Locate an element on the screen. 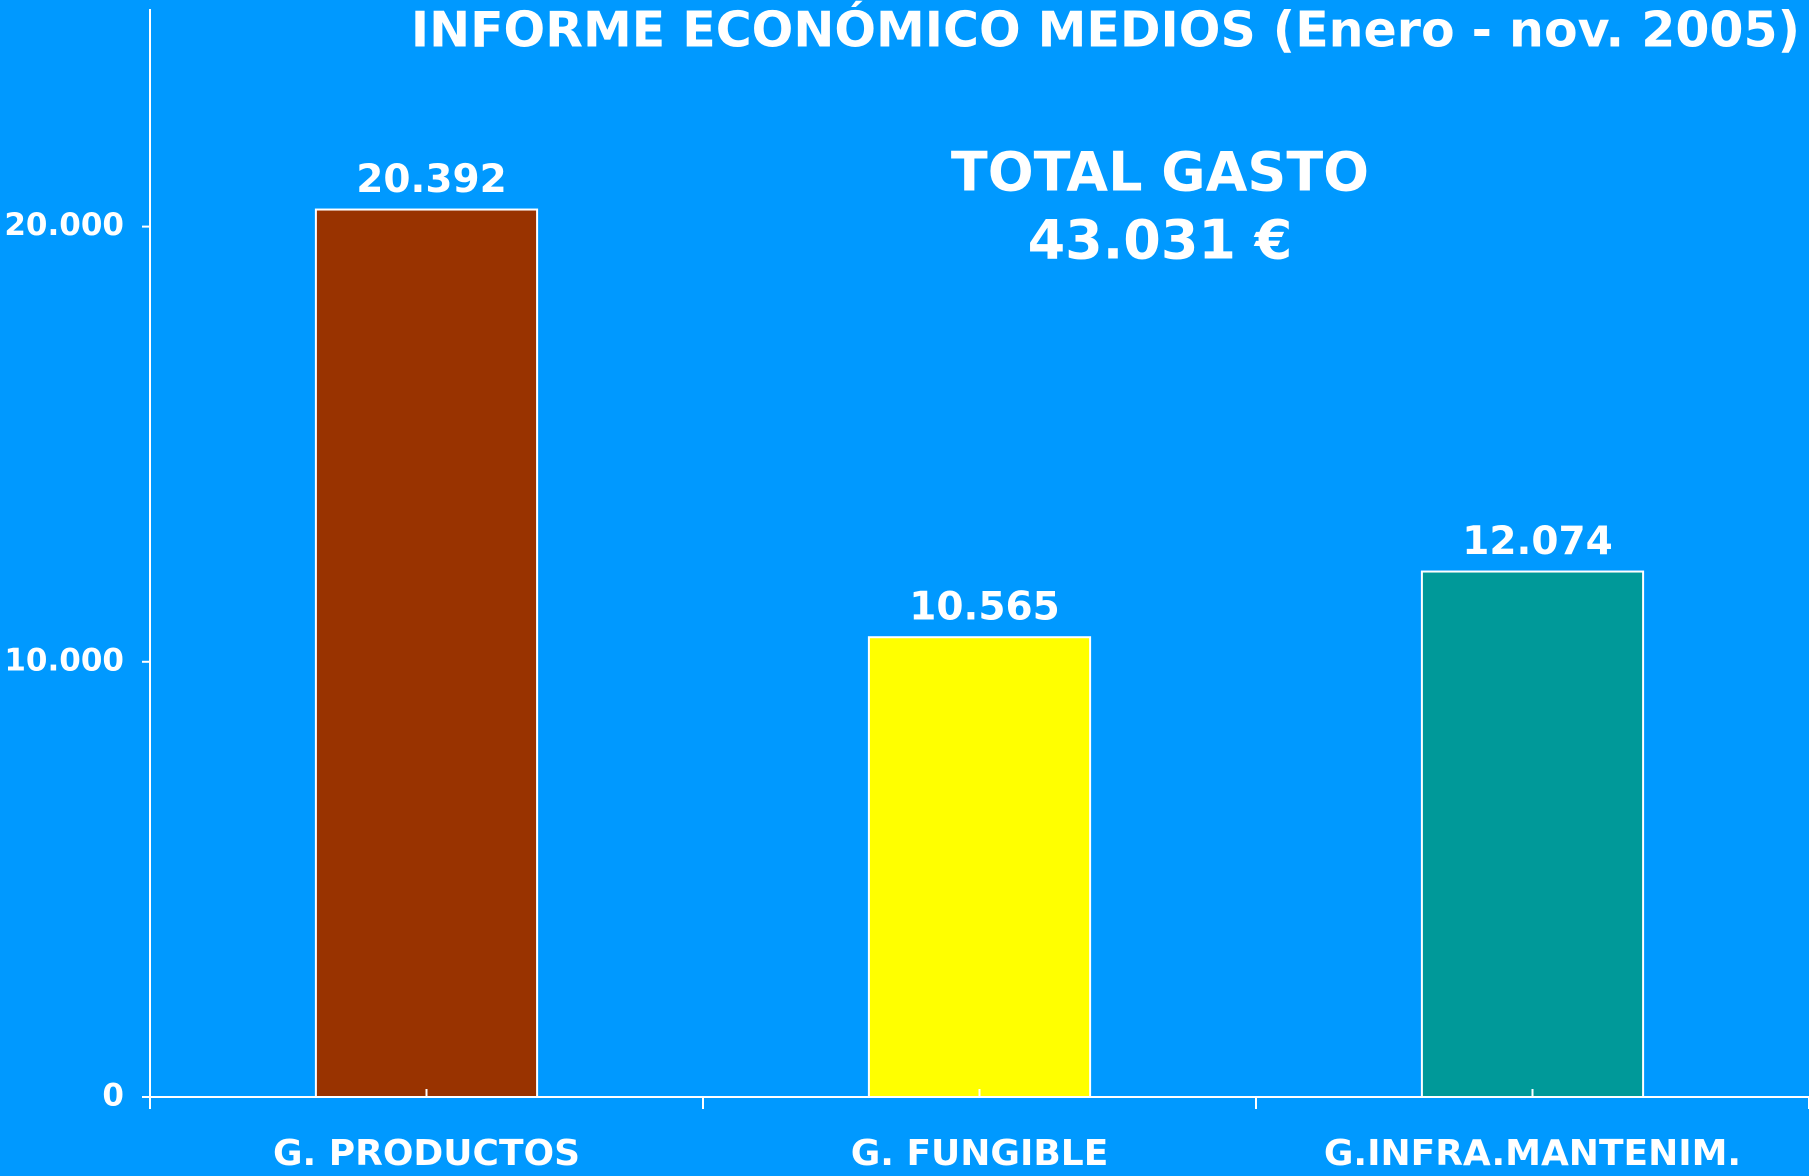 This screenshot has width=1809, height=1176. x-tick-label: G. PRODUCTOS is located at coordinates (426, 1153).